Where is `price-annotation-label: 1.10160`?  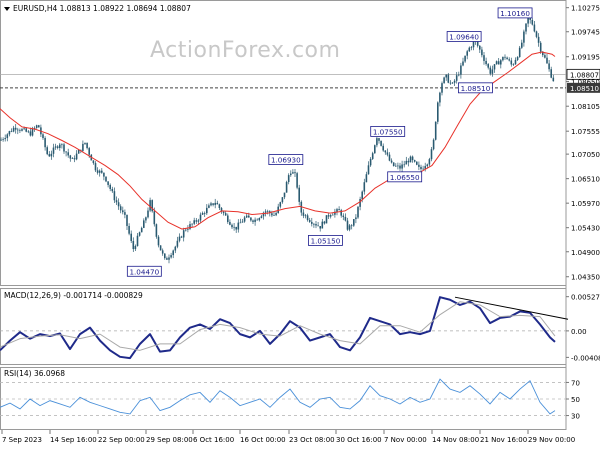
price-annotation-label: 1.10160 is located at coordinates (515, 13).